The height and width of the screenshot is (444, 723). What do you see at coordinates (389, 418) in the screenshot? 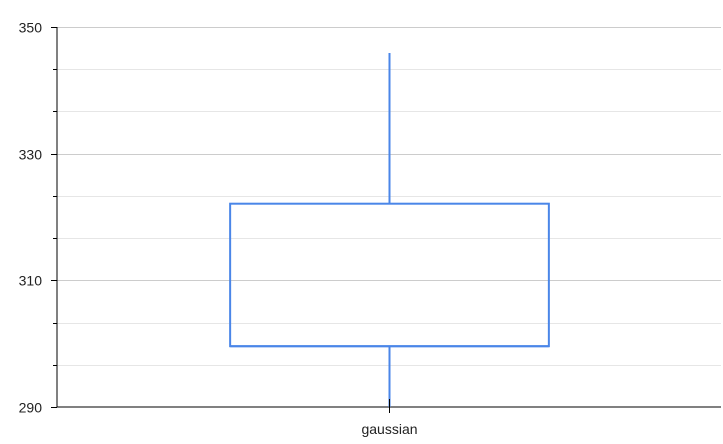
I see `x-axis-labels: gaussian` at bounding box center [389, 418].